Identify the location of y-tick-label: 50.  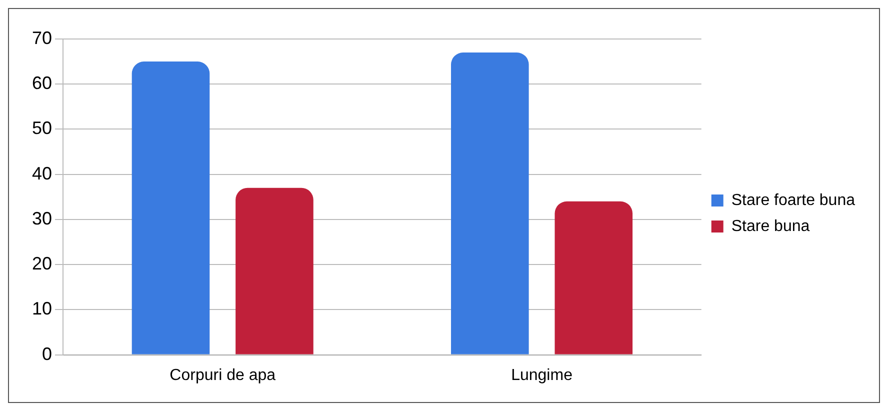
(42, 128).